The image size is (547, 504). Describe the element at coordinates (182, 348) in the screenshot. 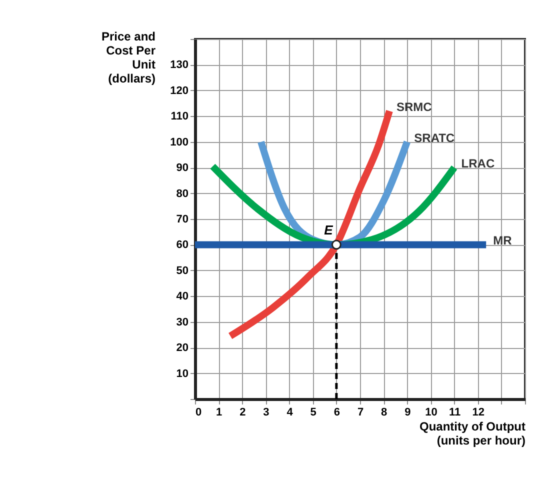

I see `y-tick-label: 20` at that location.